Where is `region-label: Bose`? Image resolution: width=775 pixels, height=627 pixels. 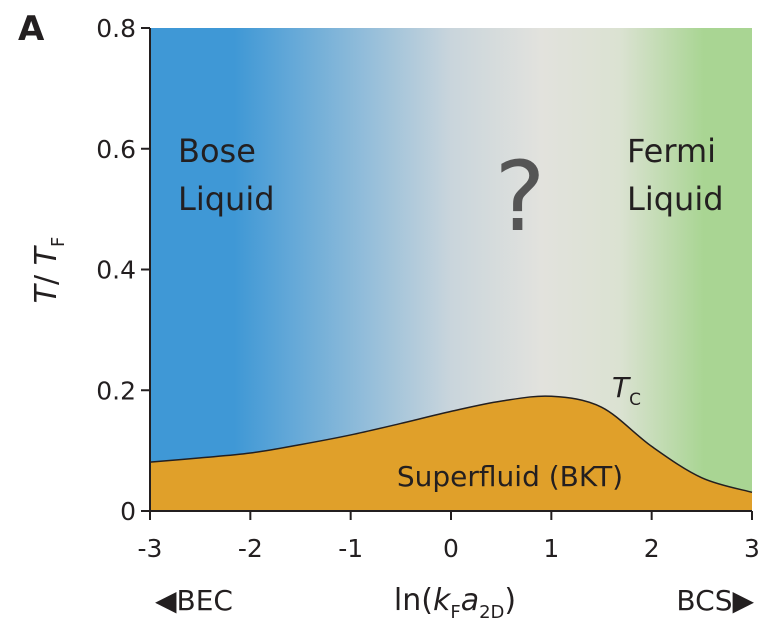 region-label: Bose is located at coordinates (217, 151).